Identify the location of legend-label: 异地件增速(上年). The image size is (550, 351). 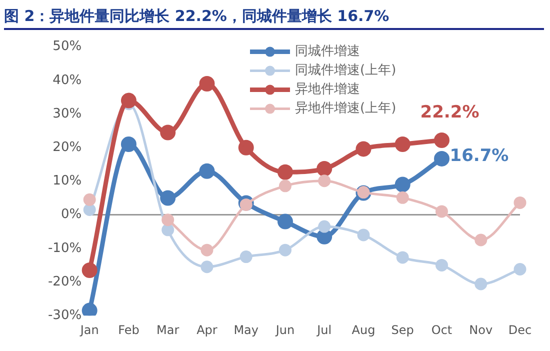
(345, 108).